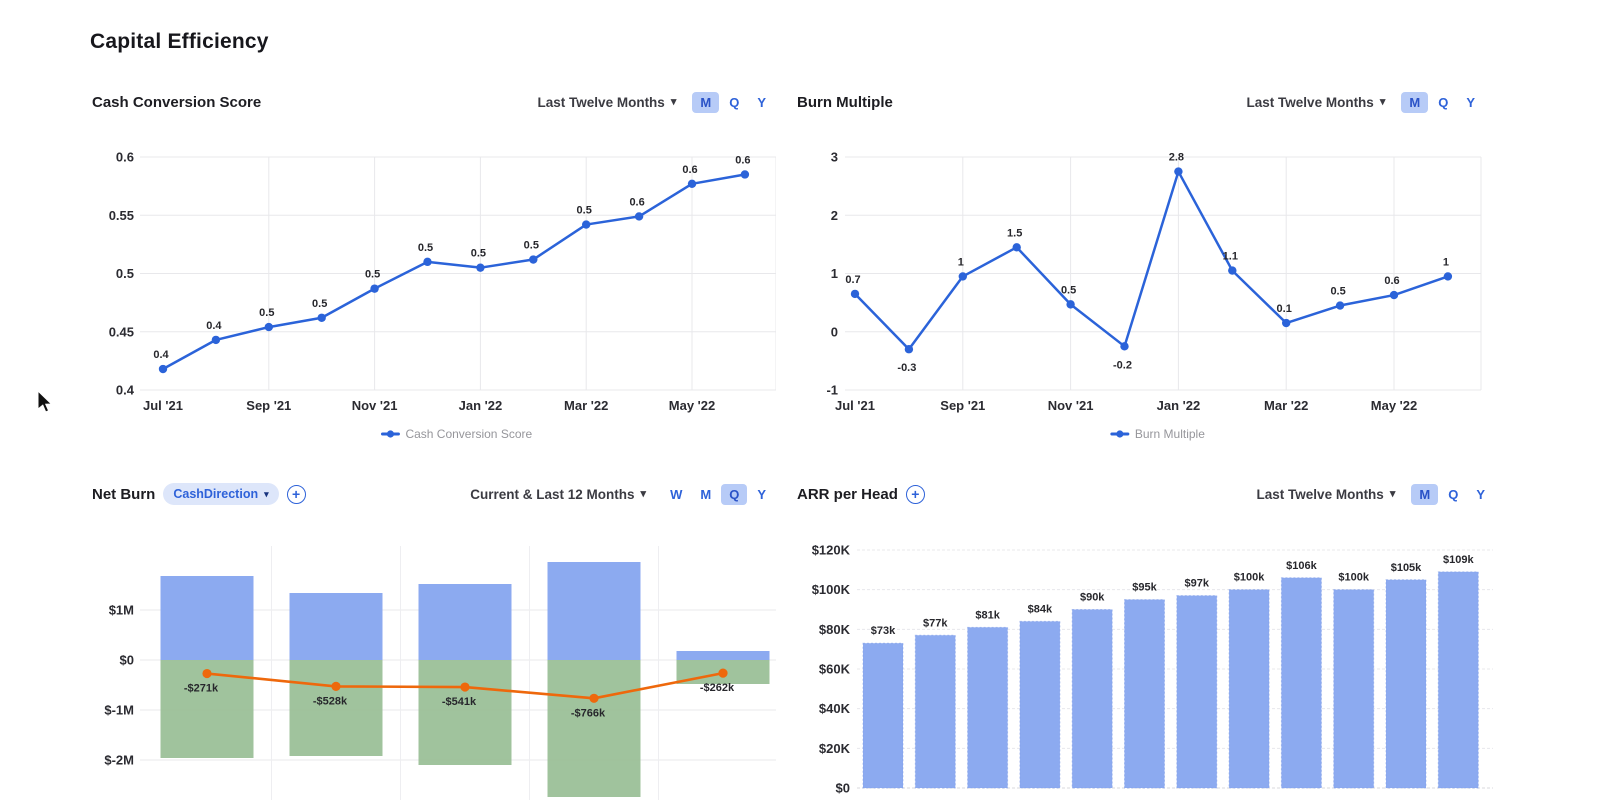  I want to click on x-axis-tick-label: Sep '21, so click(962, 405).